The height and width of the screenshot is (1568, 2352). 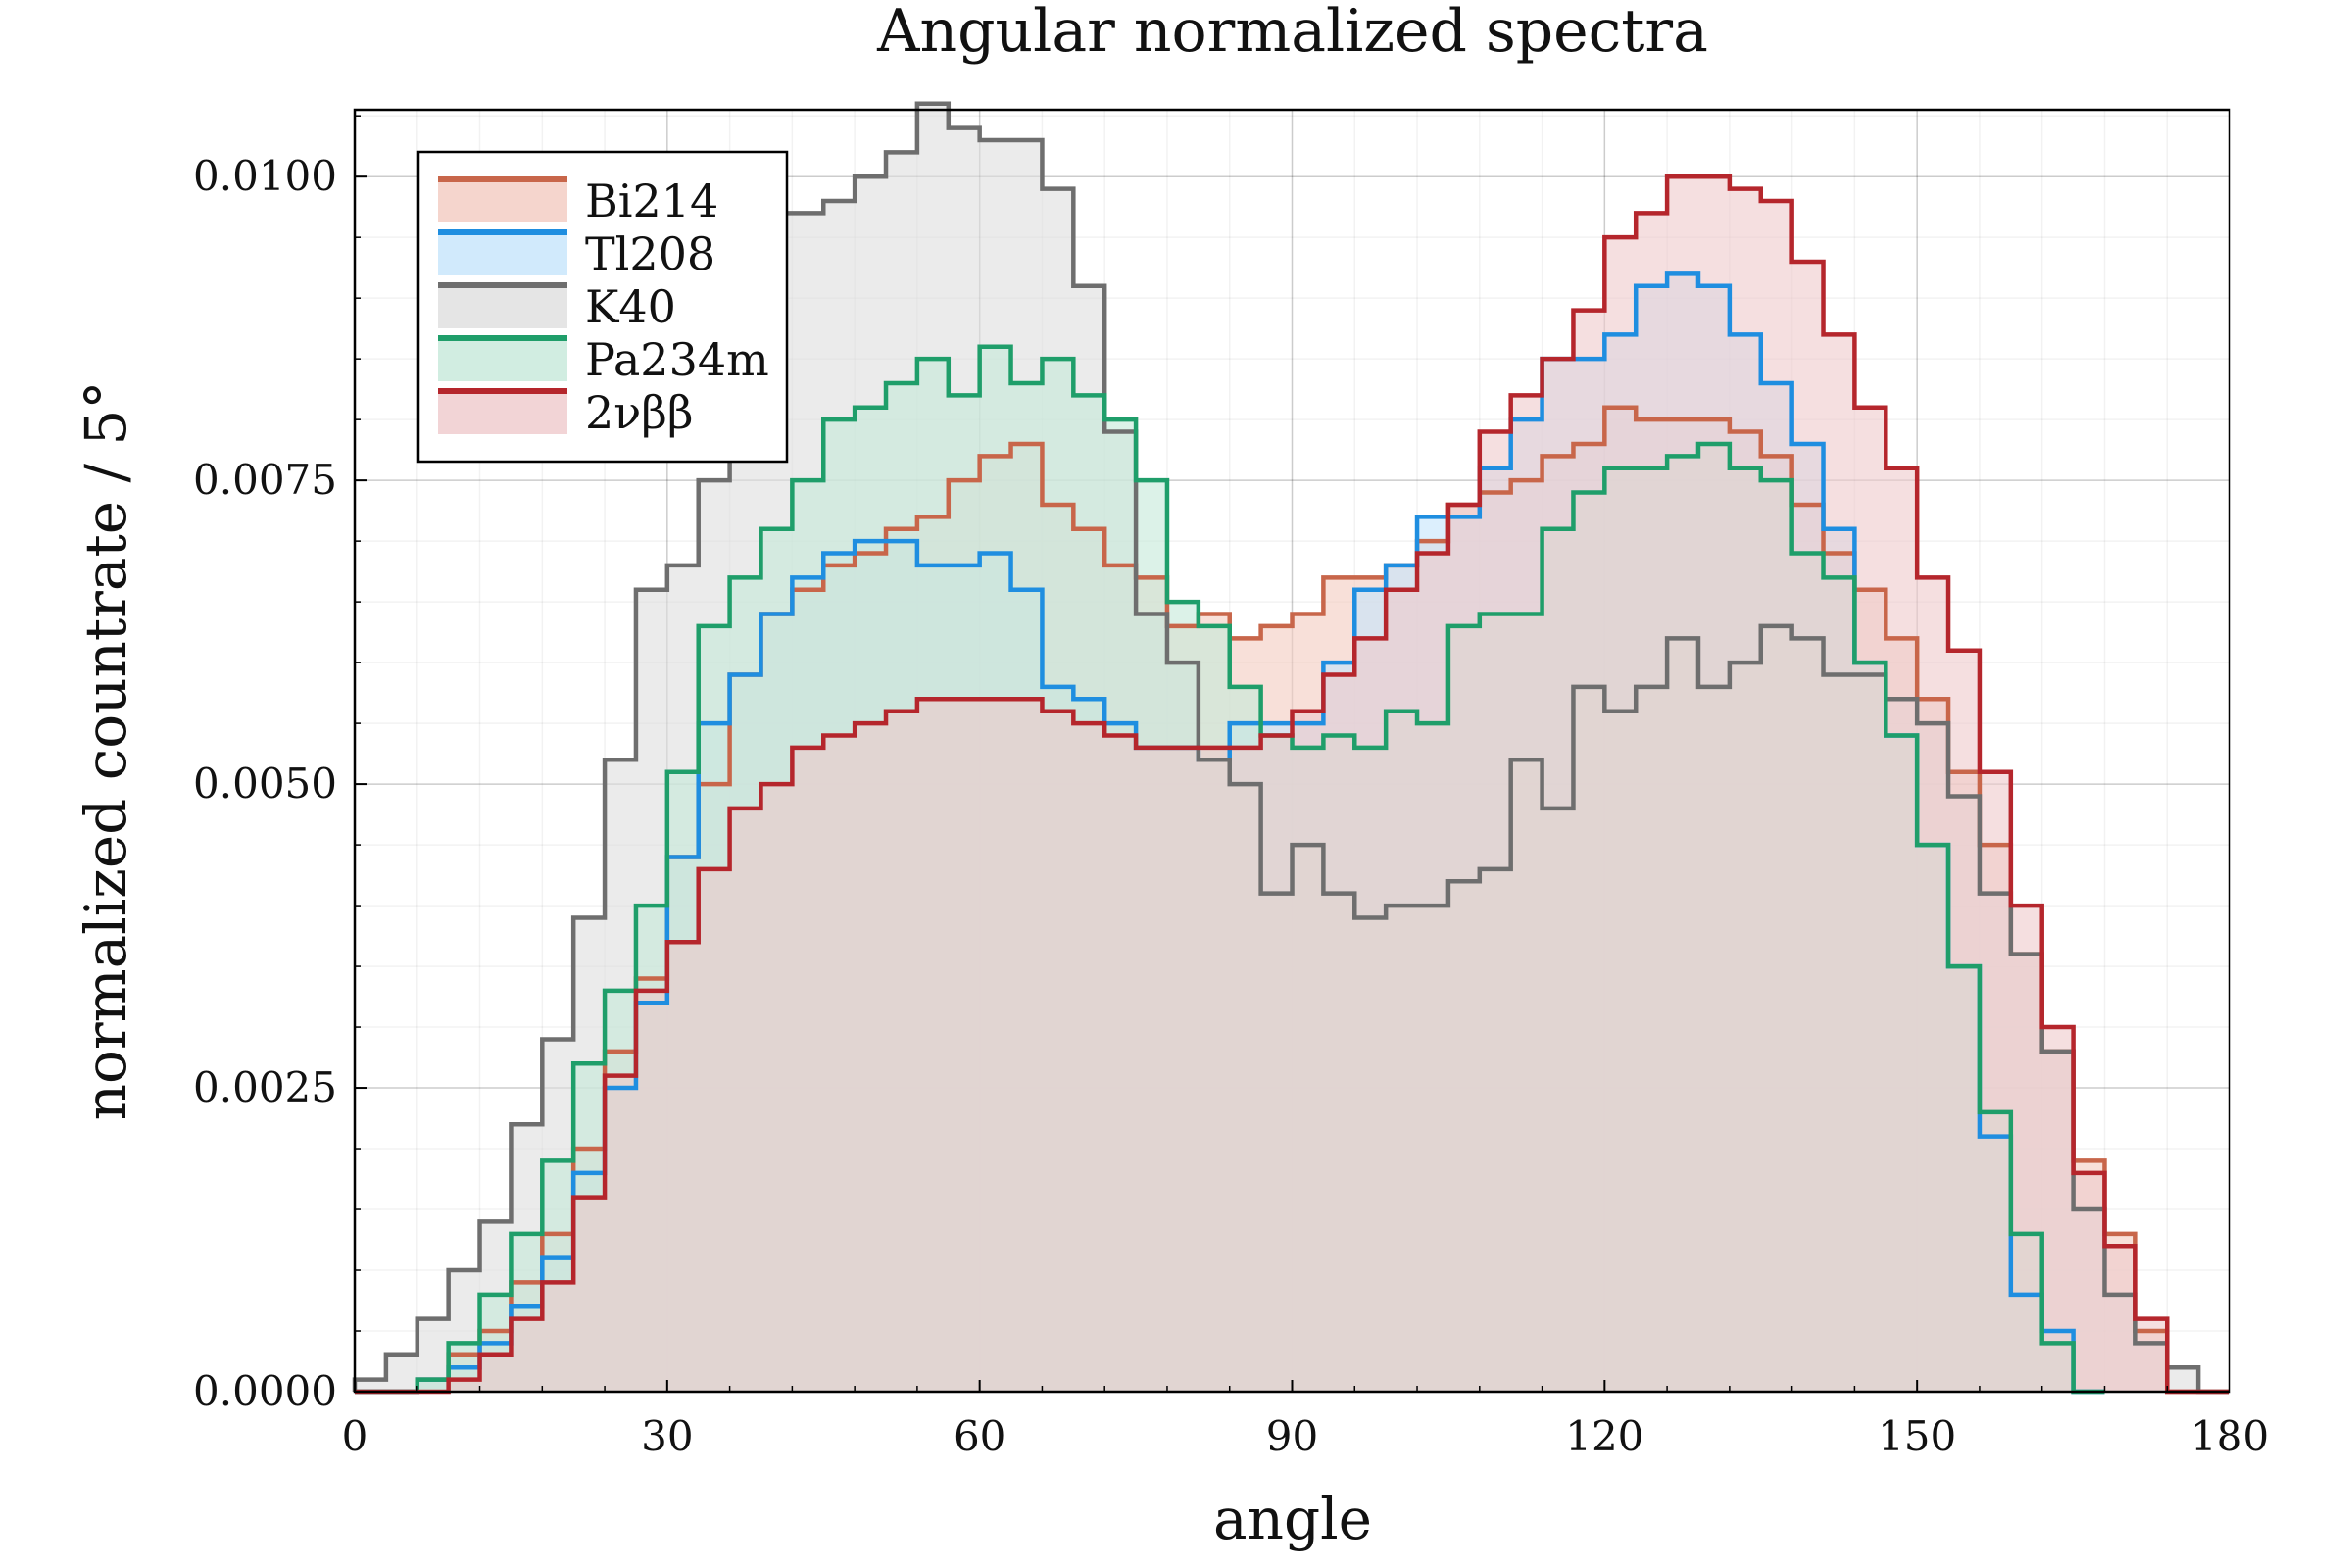 What do you see at coordinates (1292, 33) in the screenshot?
I see `chart-title: Angular normalized spectra` at bounding box center [1292, 33].